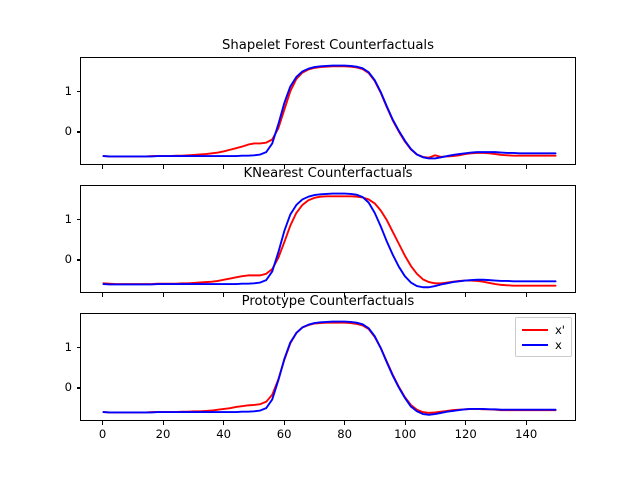  What do you see at coordinates (163, 434) in the screenshot?
I see `x-tick-label: 20` at bounding box center [163, 434].